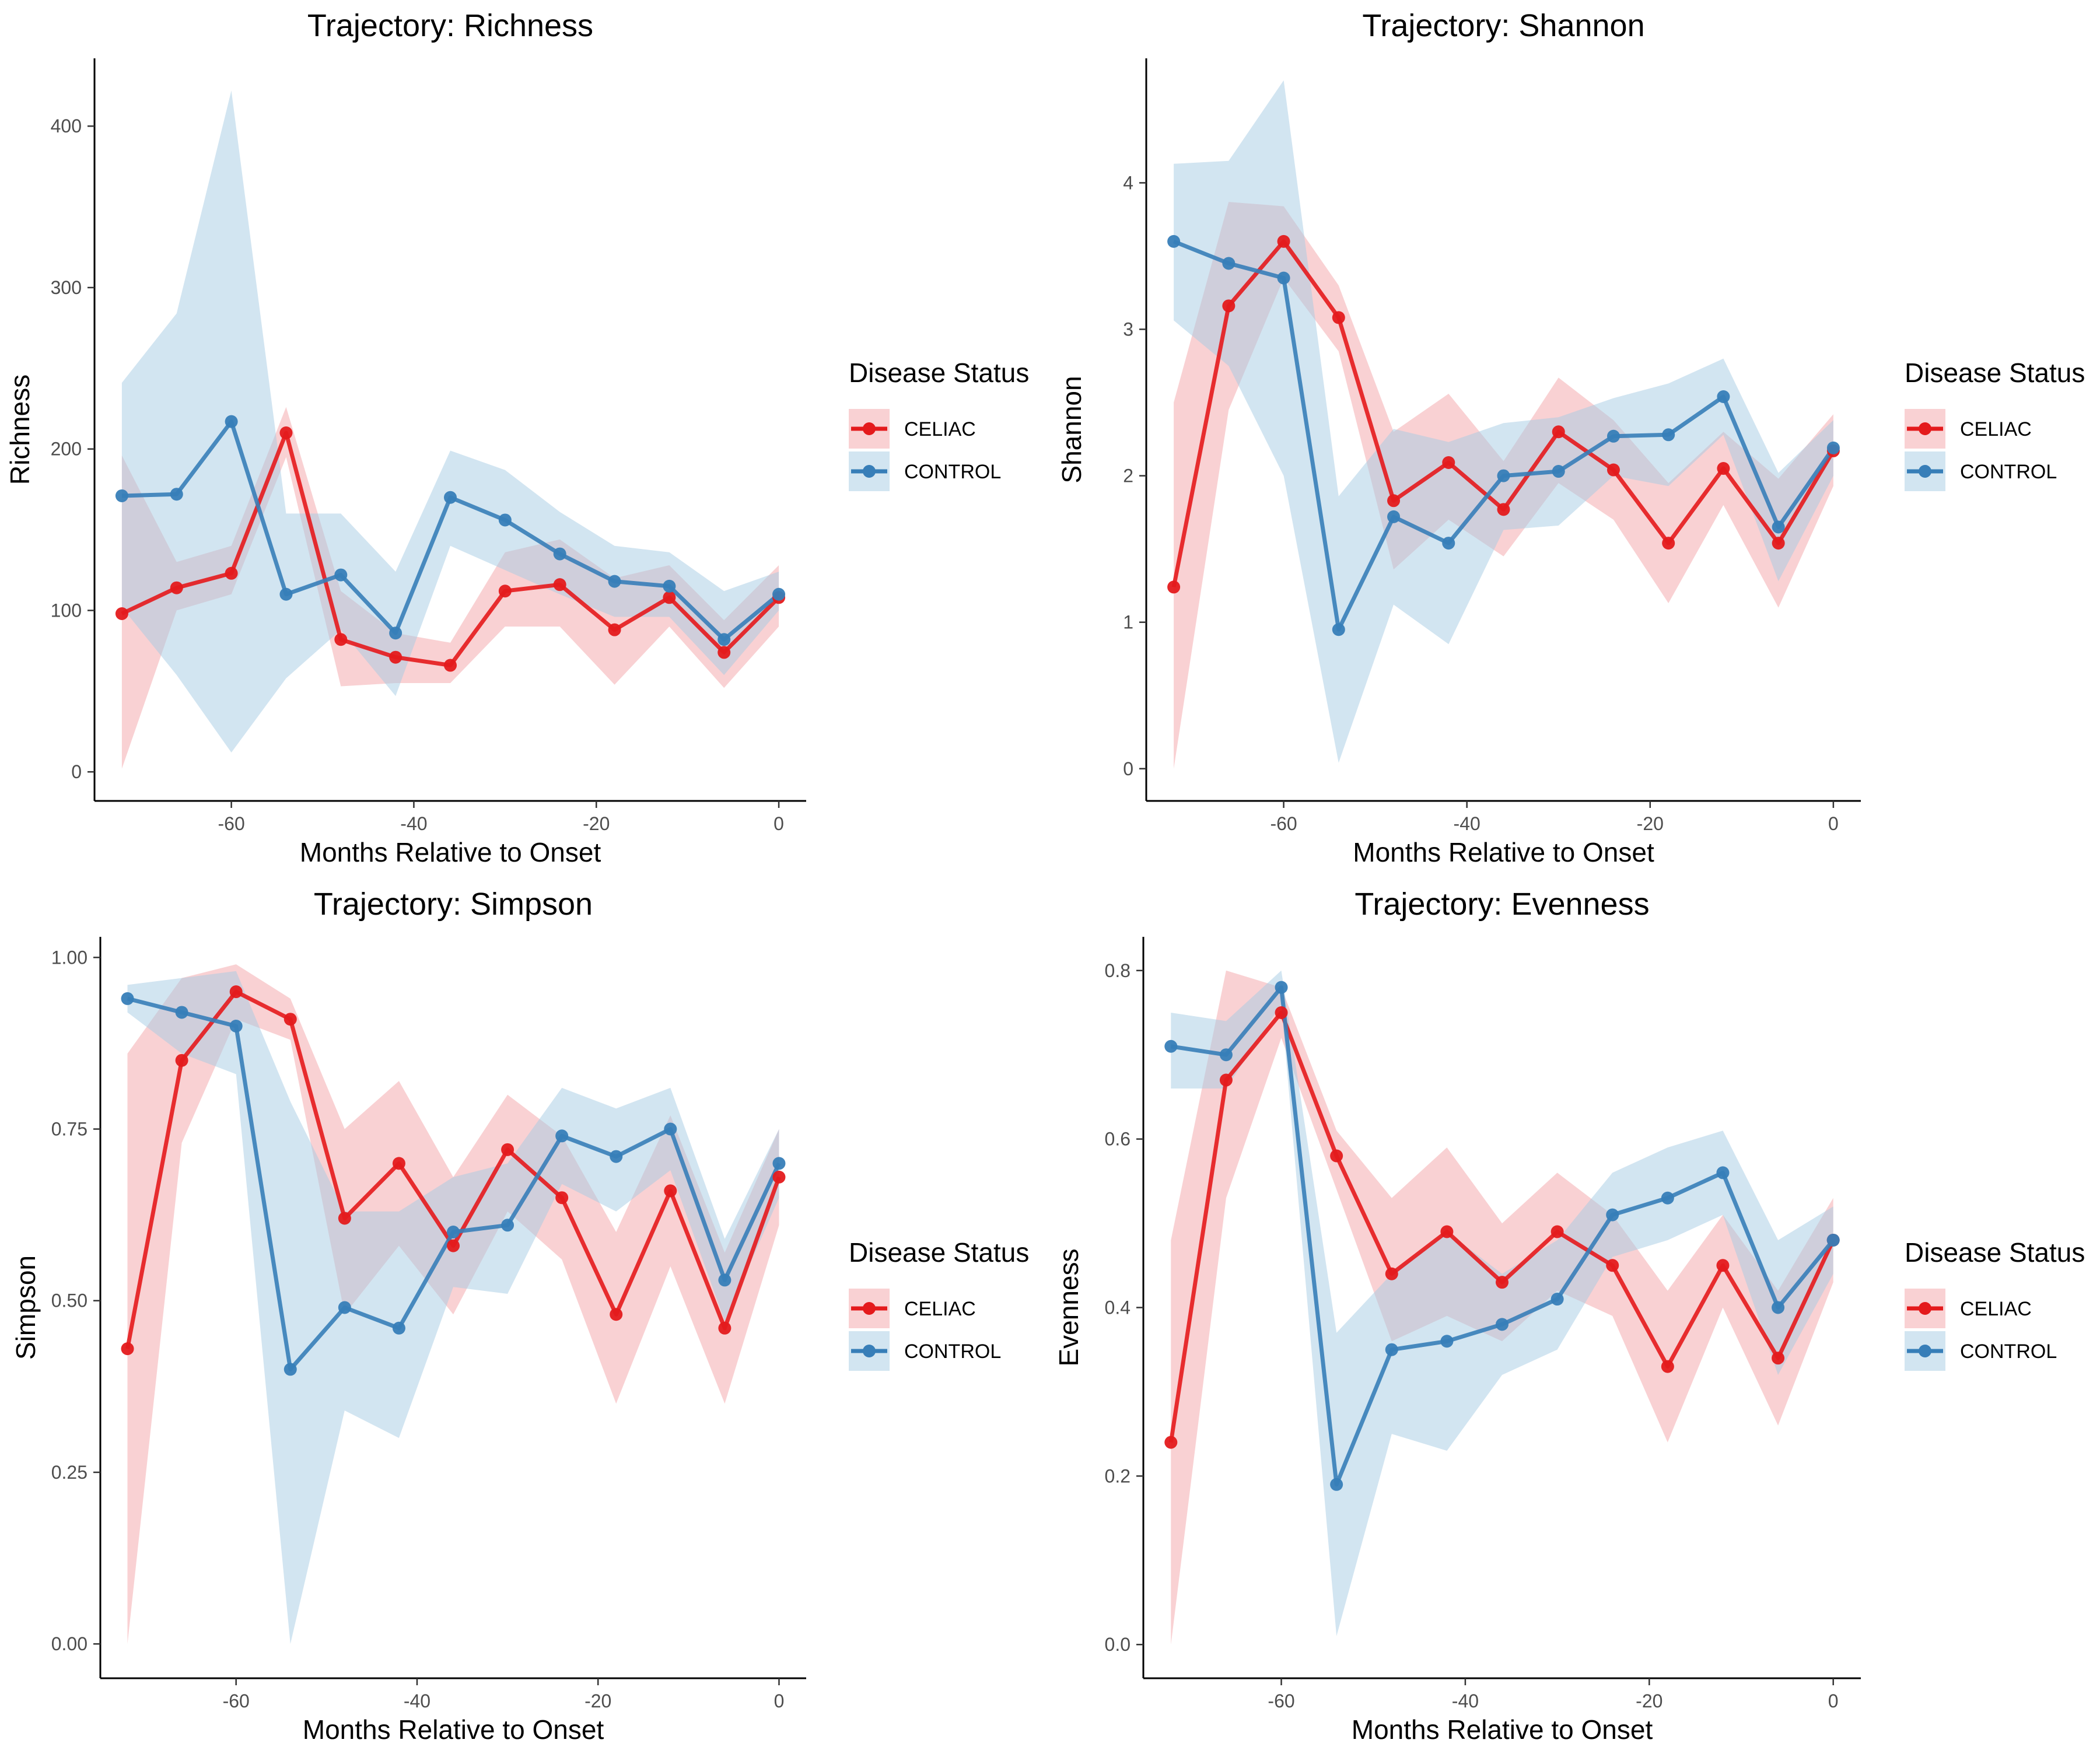 This screenshot has width=2100, height=1750. What do you see at coordinates (1069, 1307) in the screenshot?
I see `y-axis-title: Evenness` at bounding box center [1069, 1307].